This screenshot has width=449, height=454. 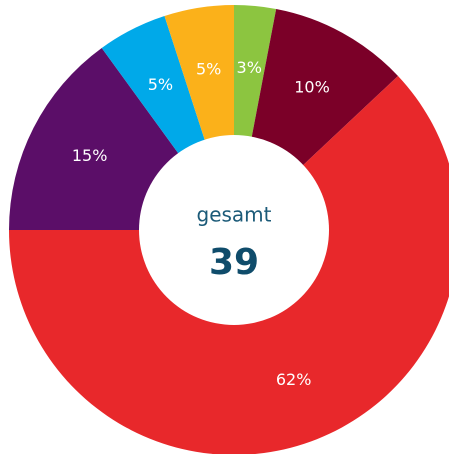 What do you see at coordinates (234, 262) in the screenshot?
I see `center-value: 39` at bounding box center [234, 262].